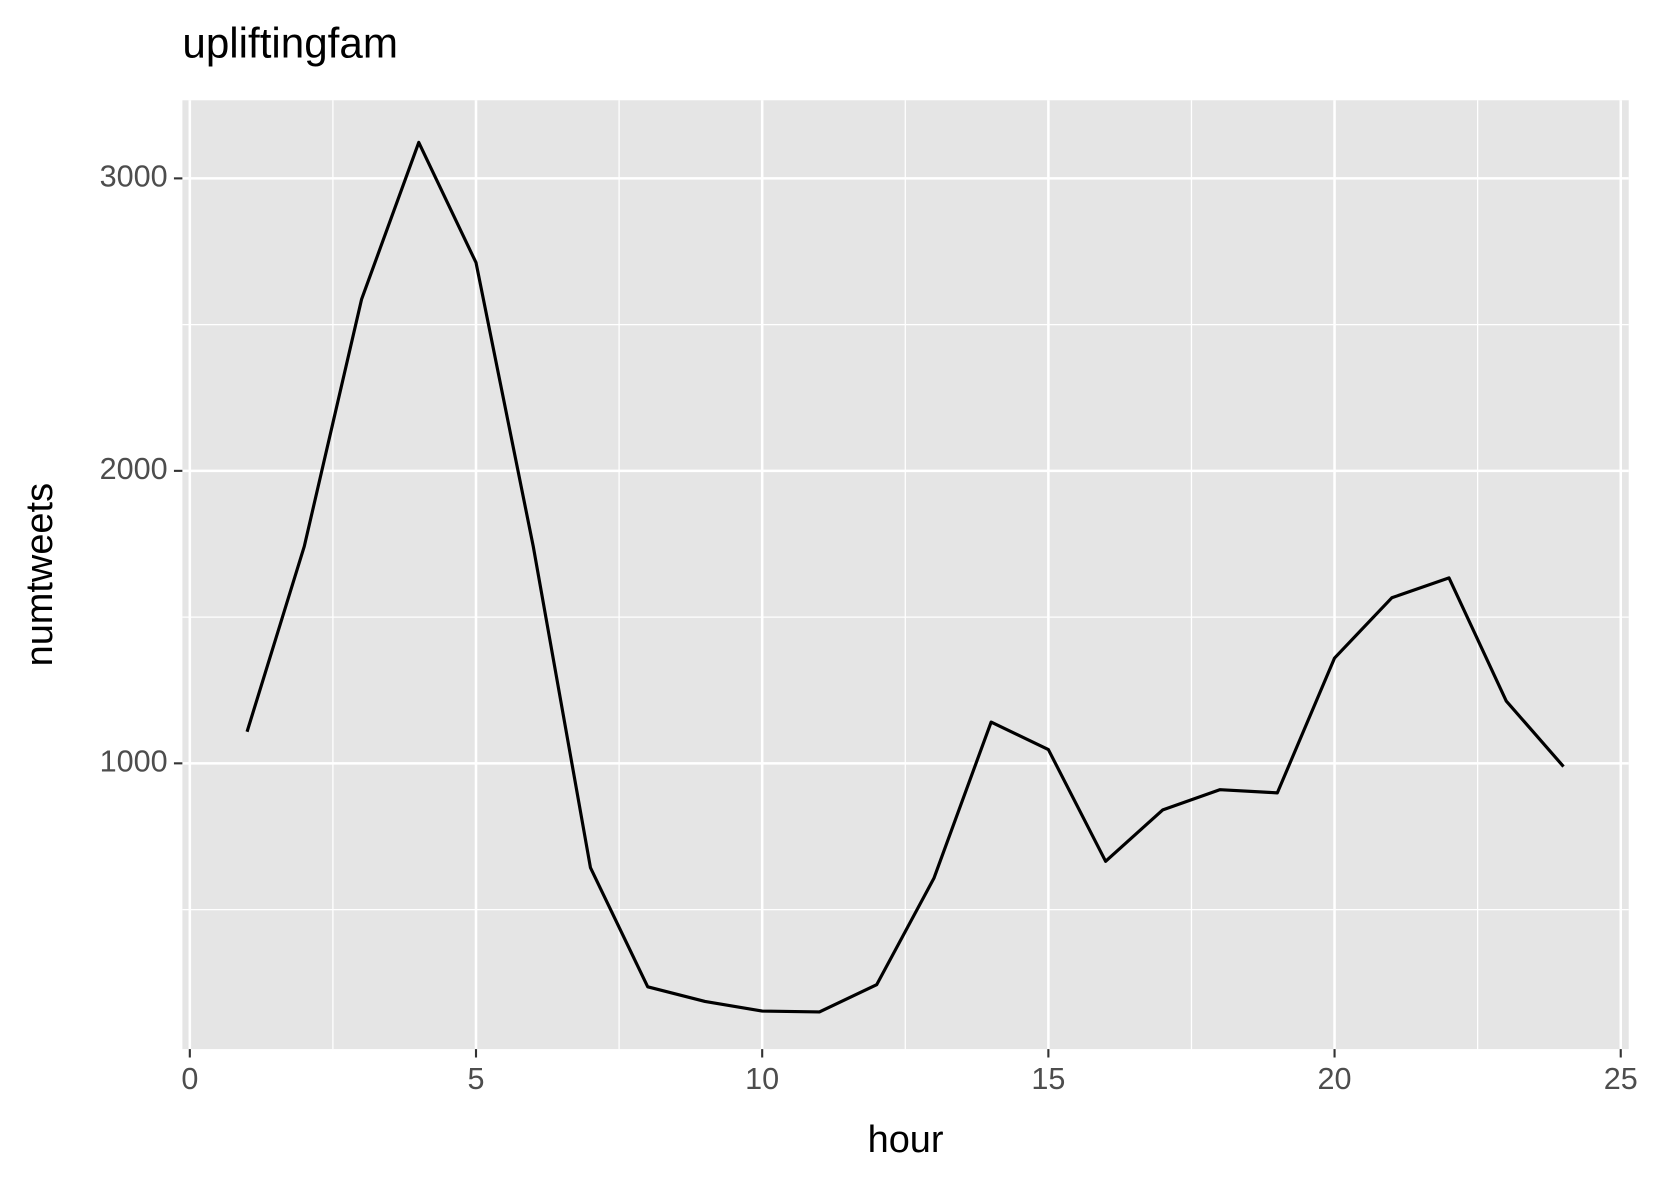  I want to click on x-tick-label: 25, so click(1621, 1079).